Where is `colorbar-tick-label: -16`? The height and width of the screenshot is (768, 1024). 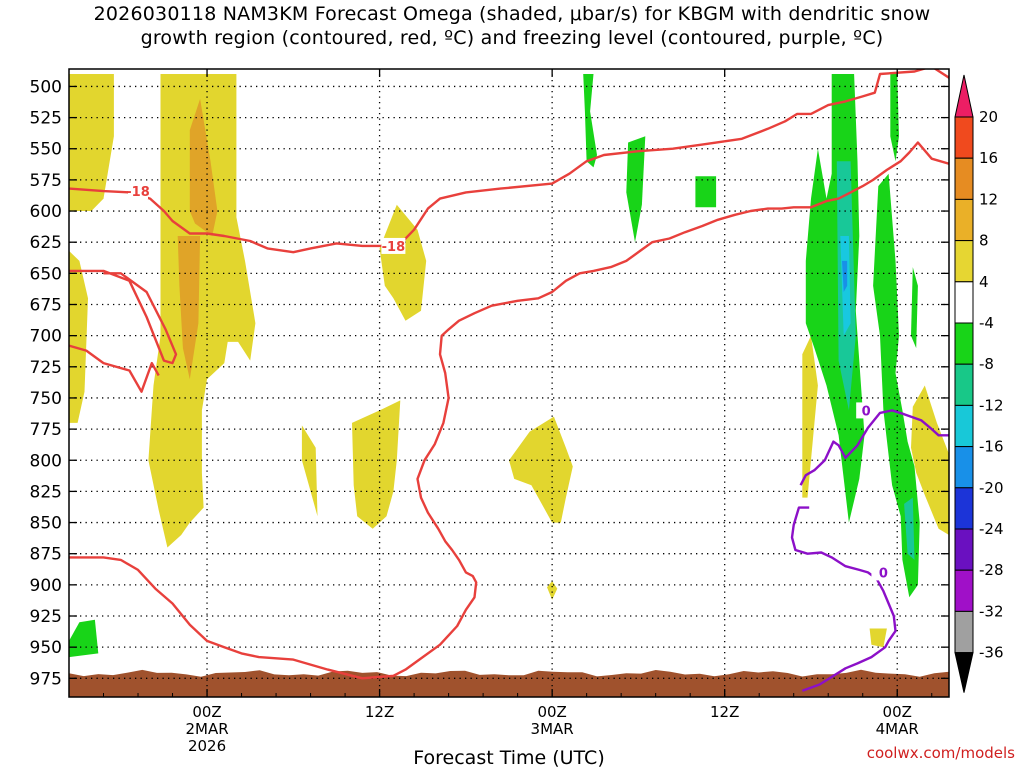
colorbar-tick-label: -16 is located at coordinates (991, 447).